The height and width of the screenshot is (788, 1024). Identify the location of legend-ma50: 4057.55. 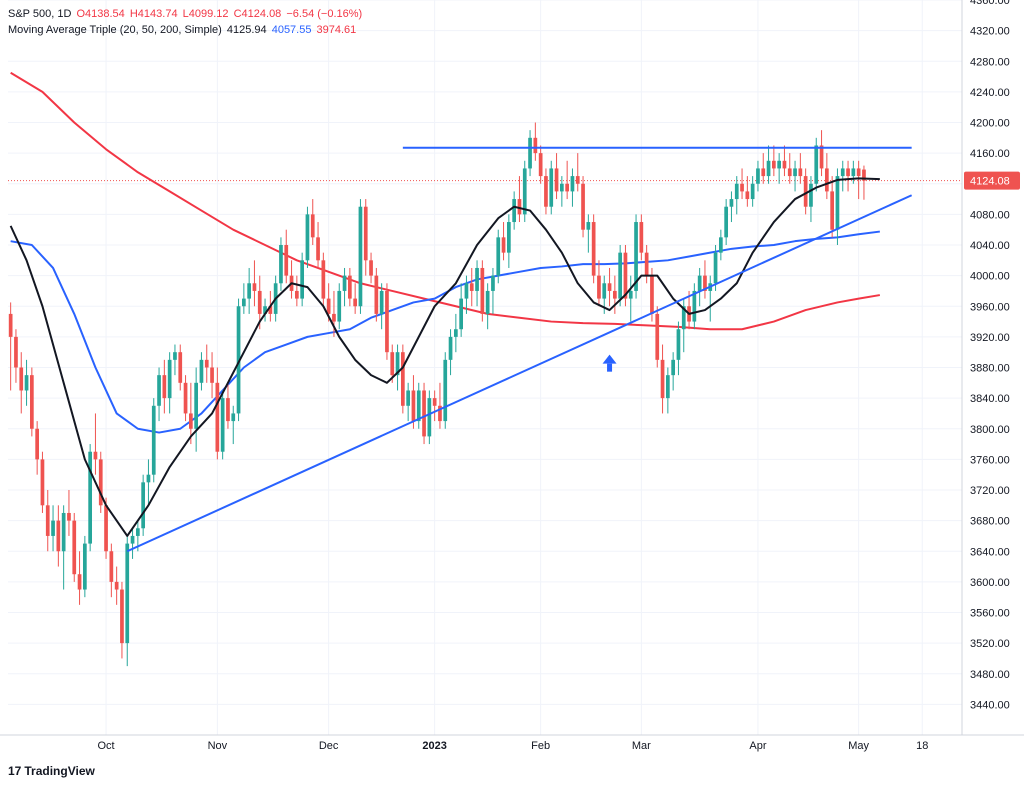
(291, 30).